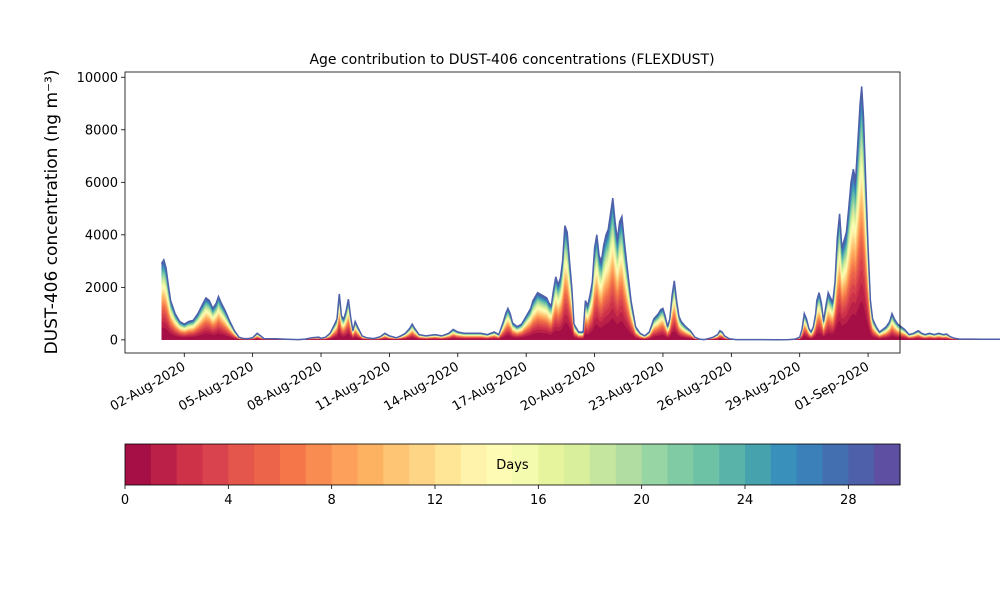  What do you see at coordinates (695, 386) in the screenshot?
I see `x-tick-label: 26-Aug-2020` at bounding box center [695, 386].